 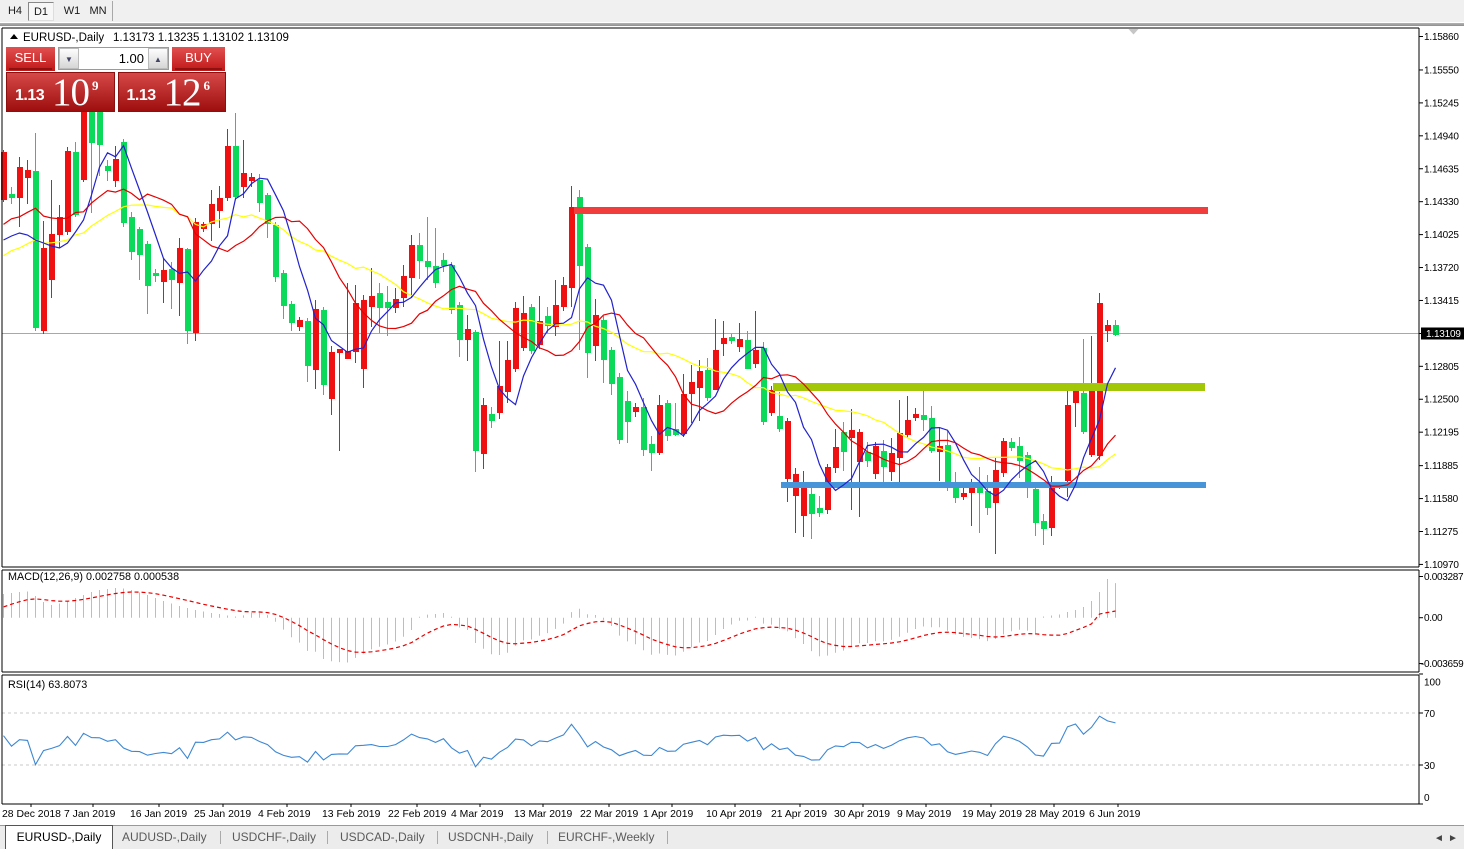 I want to click on svg-text: 1.10970, so click(x=1441, y=565).